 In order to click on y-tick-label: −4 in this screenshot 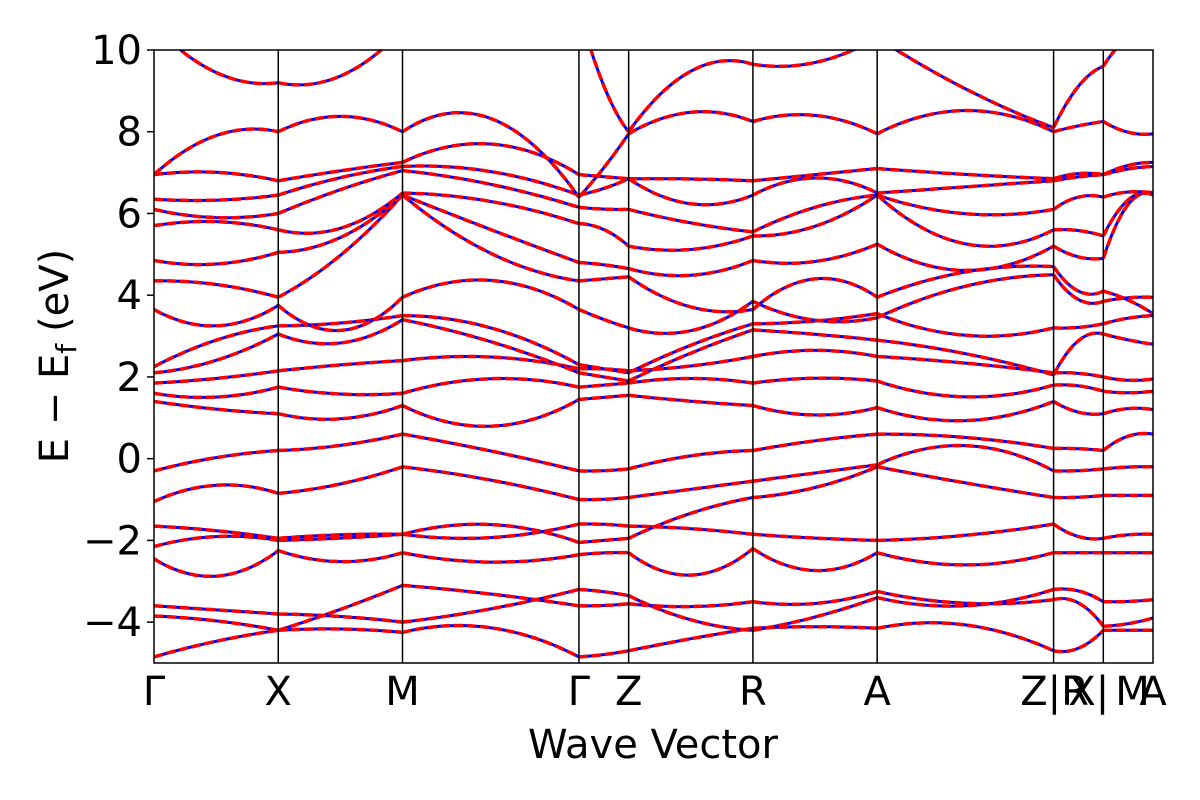, I will do `click(112, 623)`.